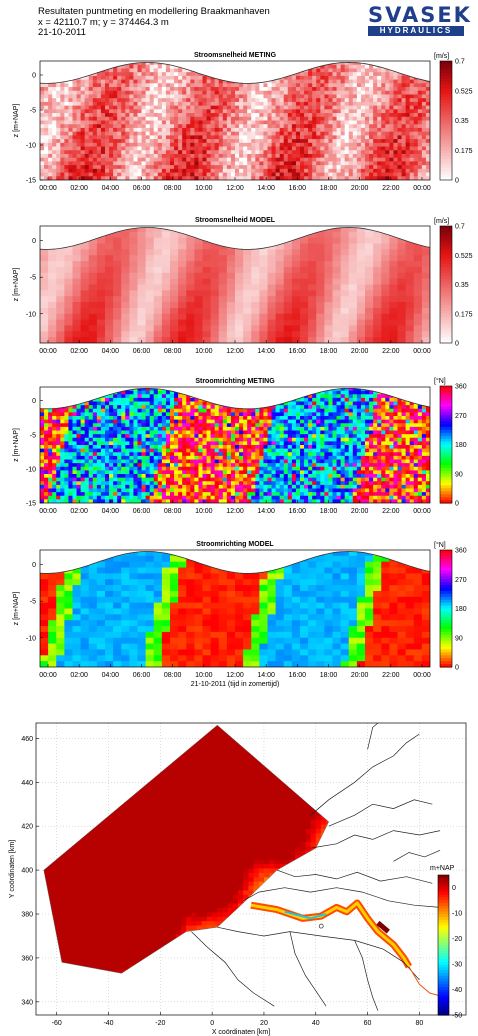 Image resolution: width=478 pixels, height=1036 pixels. I want to click on colorbar-tick-label: -10, so click(457, 914).